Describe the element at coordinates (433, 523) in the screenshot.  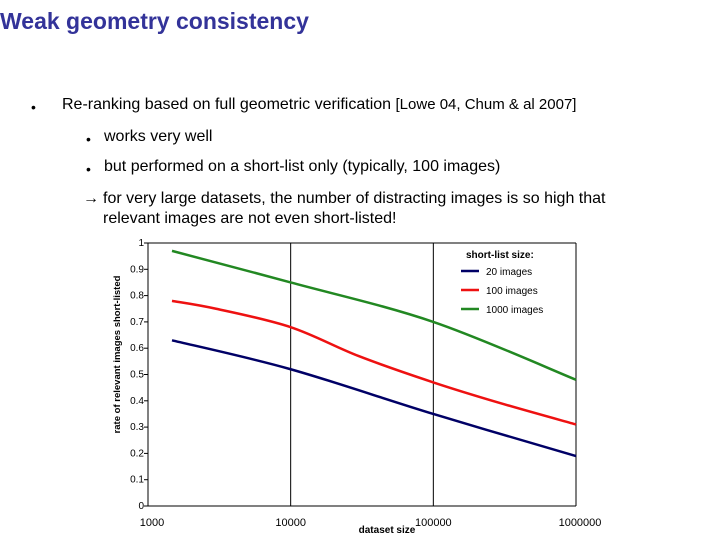
I see `x-tick-label: 100000` at that location.